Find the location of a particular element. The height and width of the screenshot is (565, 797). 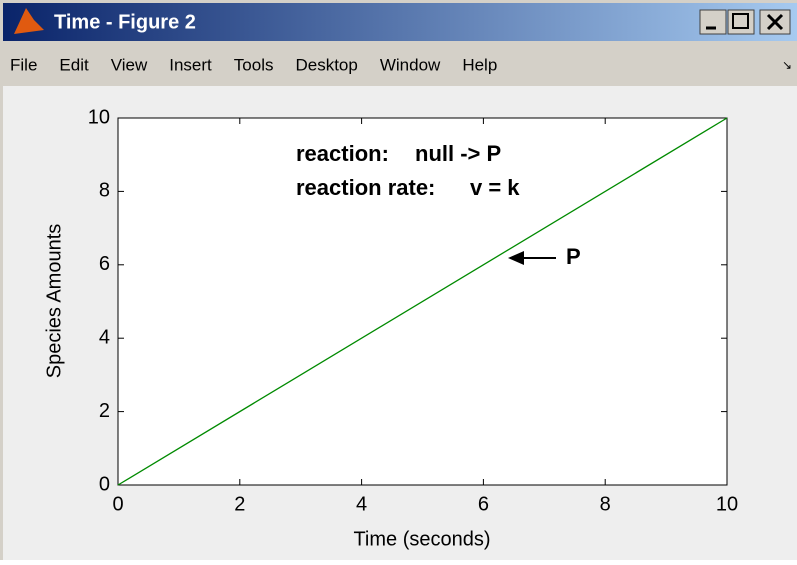

menu-bar is located at coordinates (400, 64).